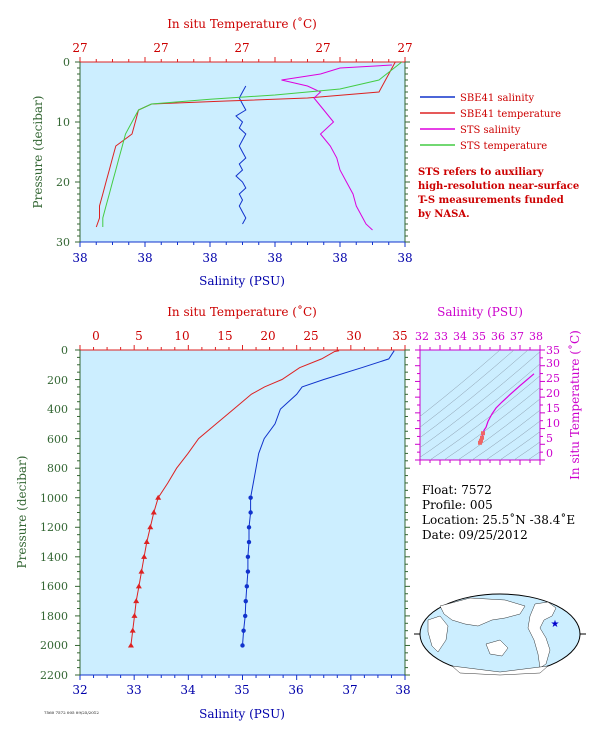  What do you see at coordinates (22, 512) in the screenshot?
I see `main-panel-left-title: Pressure (decibar)` at bounding box center [22, 512].